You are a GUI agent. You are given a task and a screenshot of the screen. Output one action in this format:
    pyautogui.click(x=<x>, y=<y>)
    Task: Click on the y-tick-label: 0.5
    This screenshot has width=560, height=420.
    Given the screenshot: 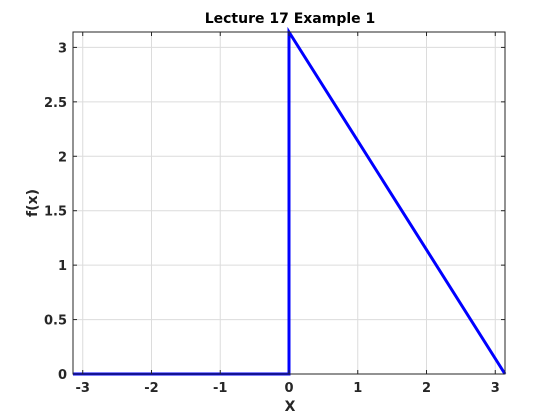 What is the action you would take?
    pyautogui.click(x=55, y=321)
    